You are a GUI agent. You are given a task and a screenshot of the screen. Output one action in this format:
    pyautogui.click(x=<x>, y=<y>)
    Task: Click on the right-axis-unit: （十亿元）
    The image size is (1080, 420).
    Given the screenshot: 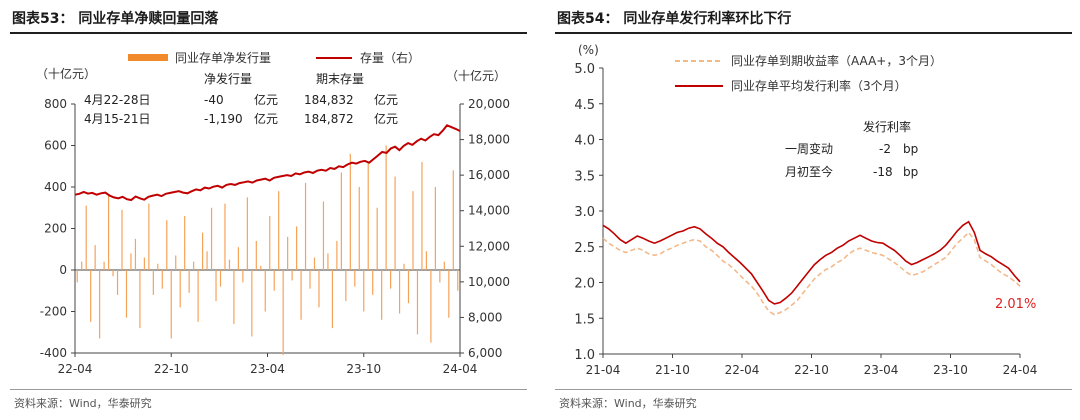 What is the action you would take?
    pyautogui.click(x=476, y=75)
    